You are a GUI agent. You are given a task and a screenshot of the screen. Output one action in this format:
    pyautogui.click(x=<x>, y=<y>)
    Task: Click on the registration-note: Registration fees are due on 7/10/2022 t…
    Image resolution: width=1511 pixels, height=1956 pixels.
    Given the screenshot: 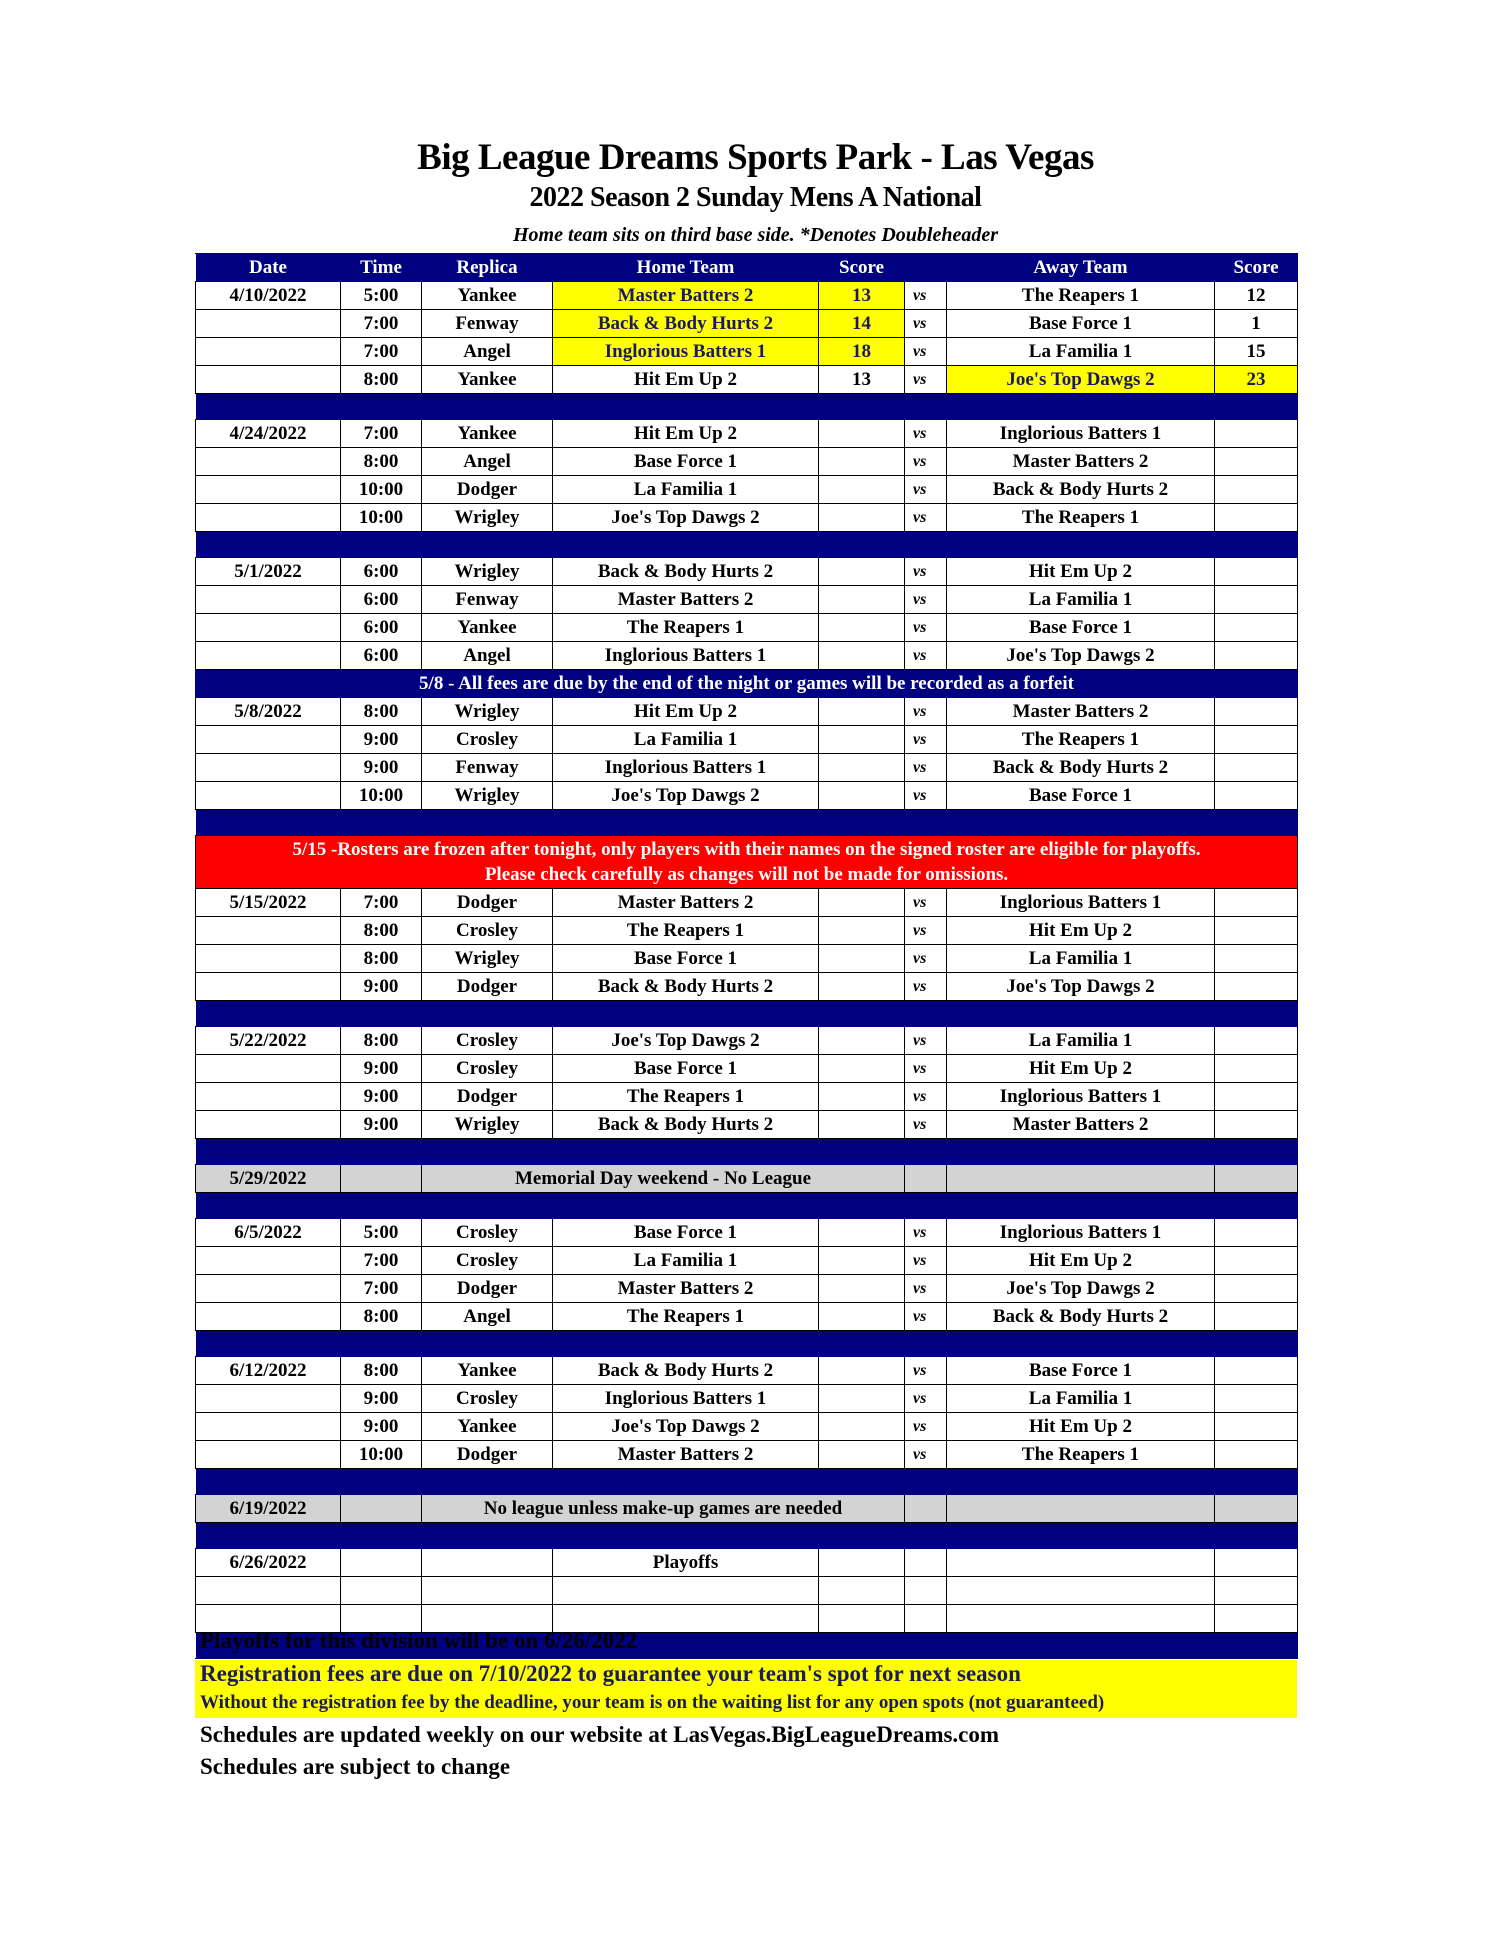 What is the action you would take?
    pyautogui.click(x=610, y=1673)
    